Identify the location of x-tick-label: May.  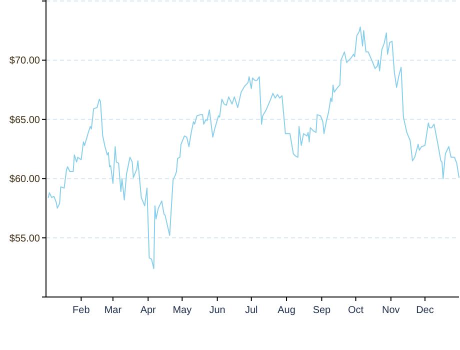
(182, 310).